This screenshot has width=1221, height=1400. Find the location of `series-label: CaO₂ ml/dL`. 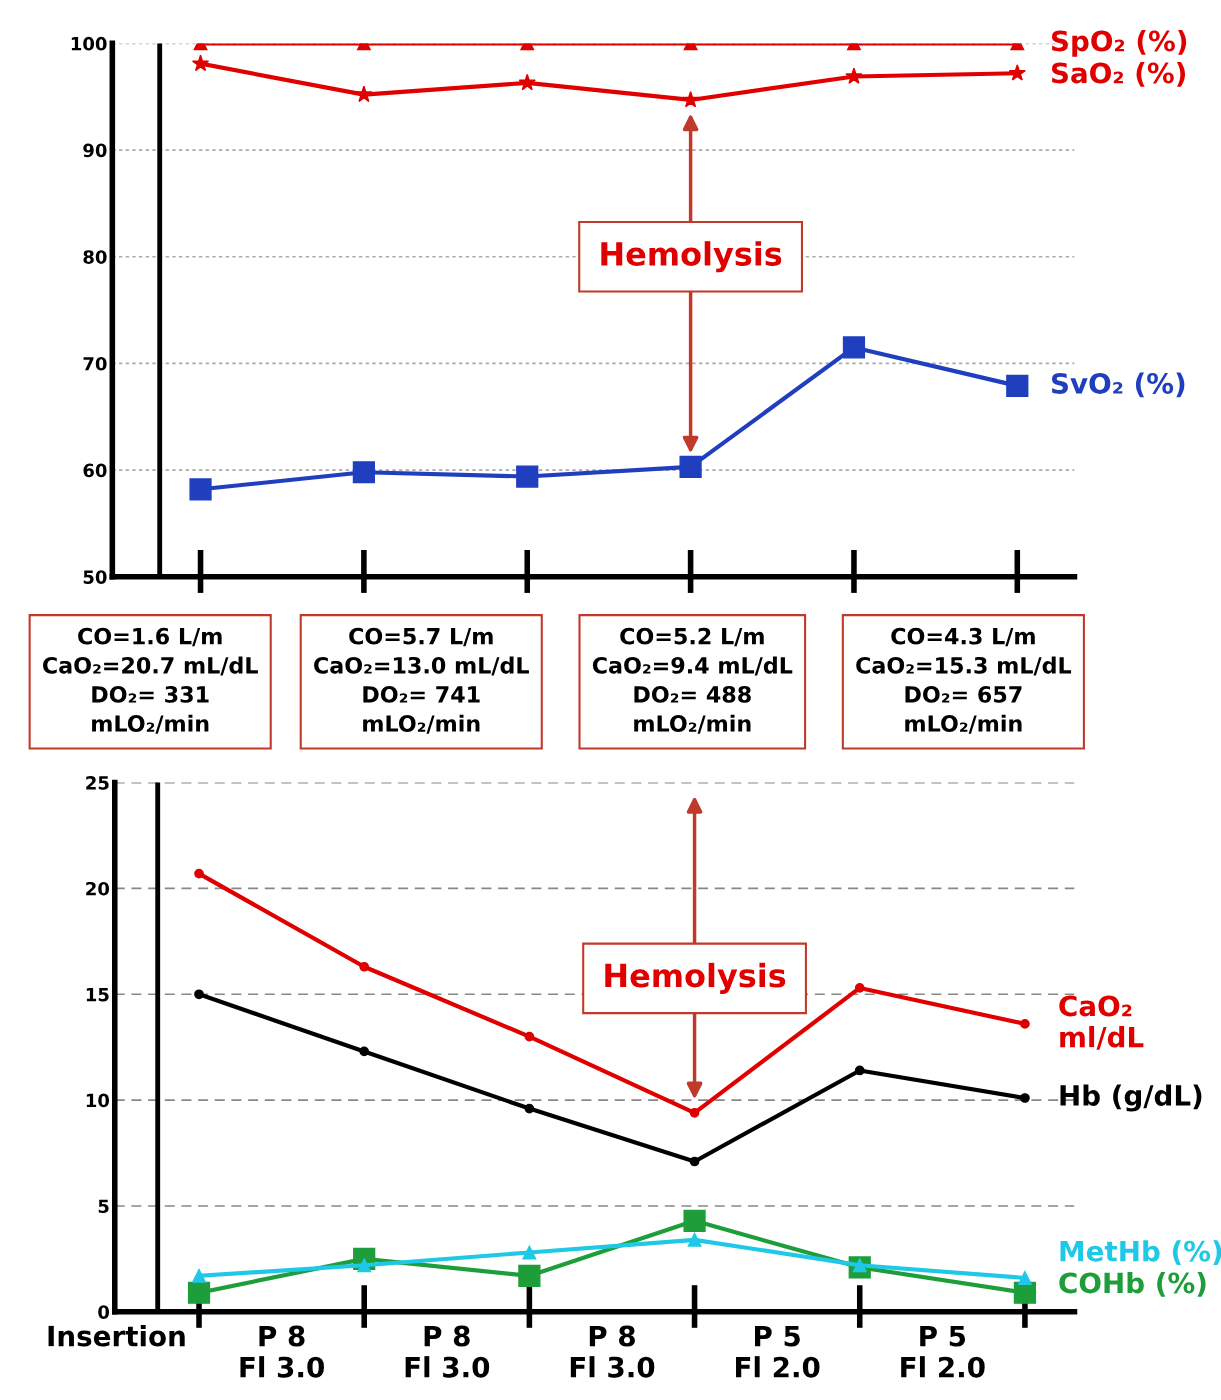

series-label: CaO₂ ml/dL is located at coordinates (1101, 1022).